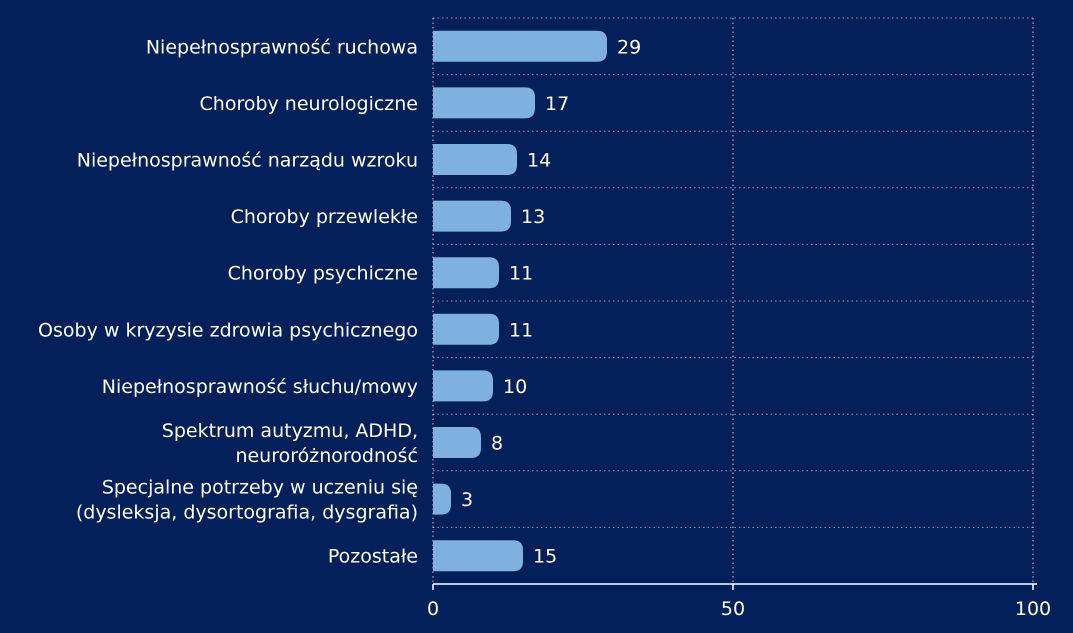 The width and height of the screenshot is (1073, 633). What do you see at coordinates (260, 387) in the screenshot?
I see `category-label: Niepełnosprawność słuchu/mowy` at bounding box center [260, 387].